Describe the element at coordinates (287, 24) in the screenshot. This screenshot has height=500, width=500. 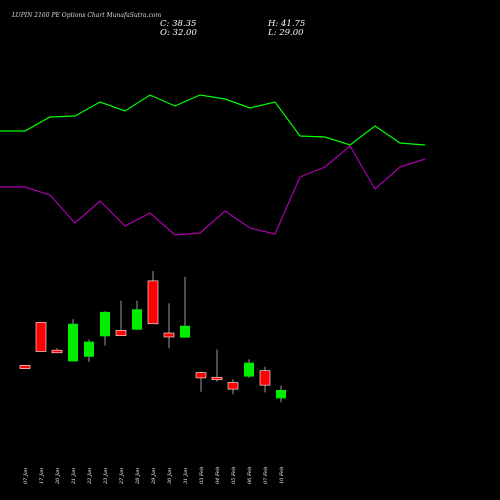
I see `high-value: H: 41.75` at that location.